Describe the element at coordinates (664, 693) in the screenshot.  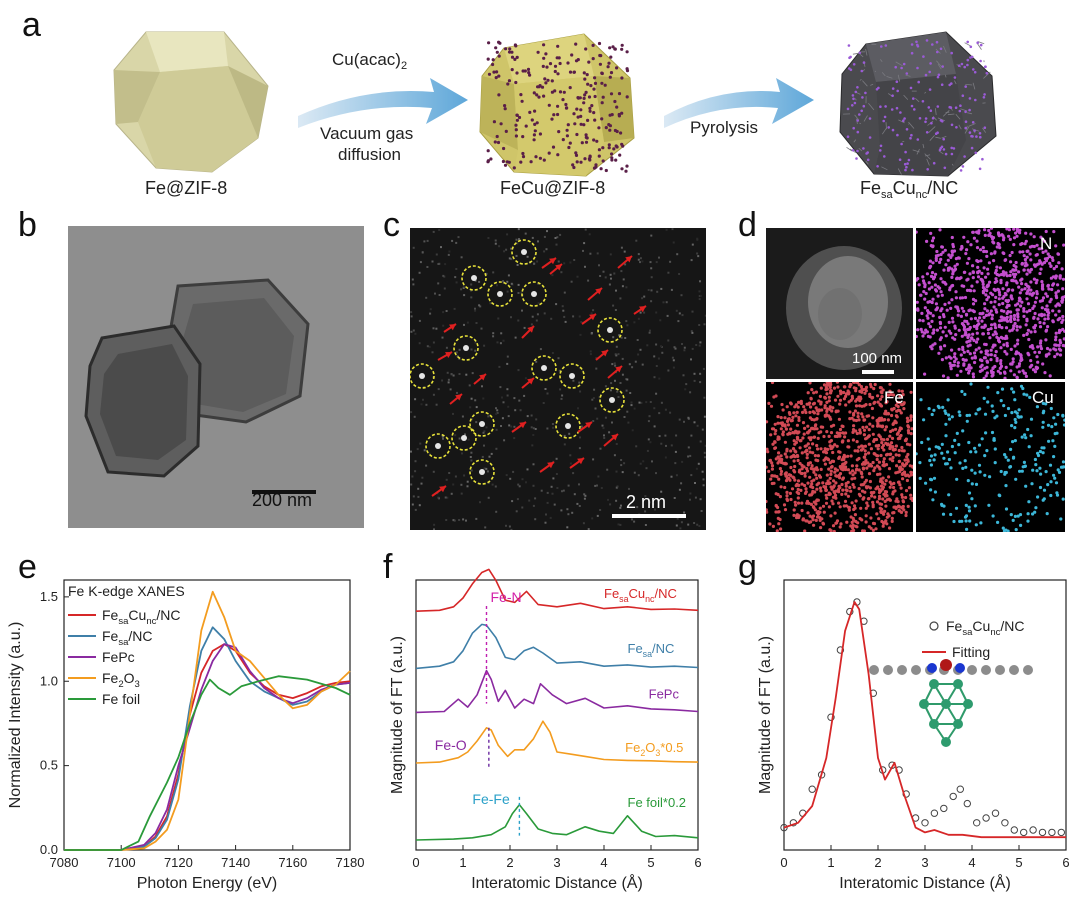
I see `series-label: FePc` at that location.